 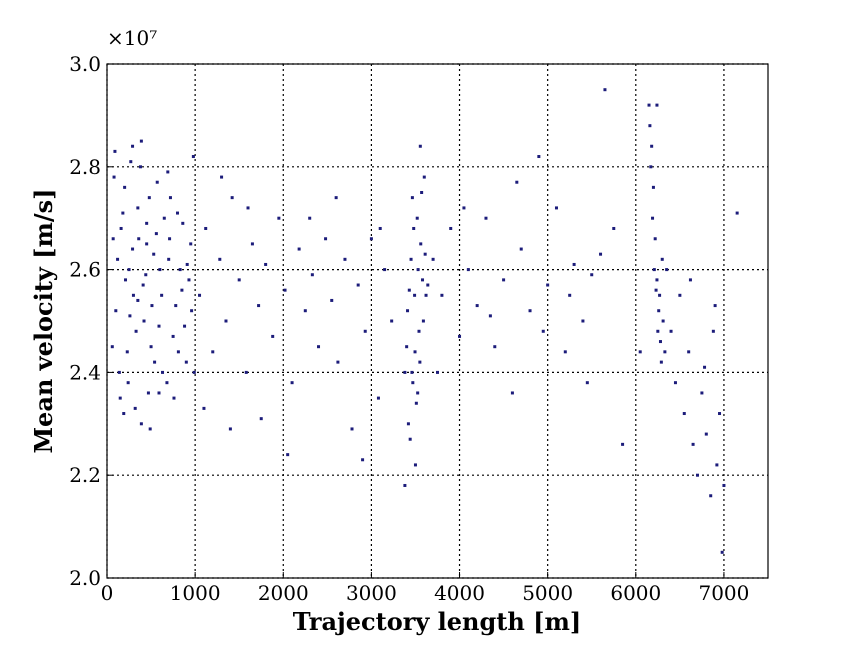 I want to click on x-tick-label: 4000, so click(x=459, y=593).